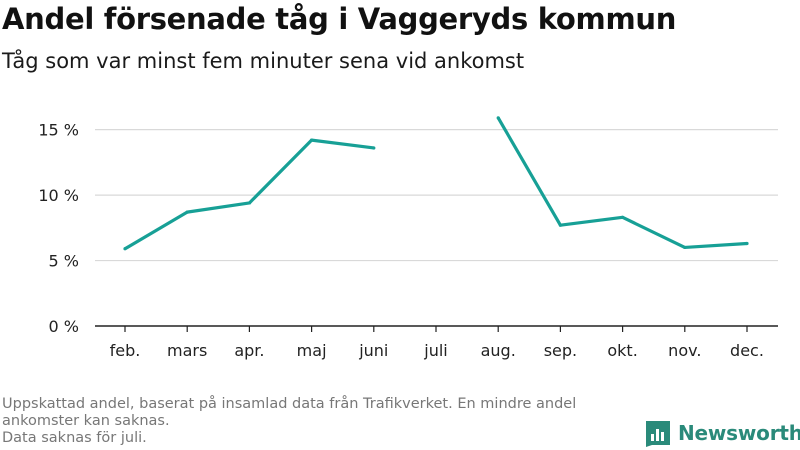  I want to click on brand-name: Newsworthy, so click(739, 433).